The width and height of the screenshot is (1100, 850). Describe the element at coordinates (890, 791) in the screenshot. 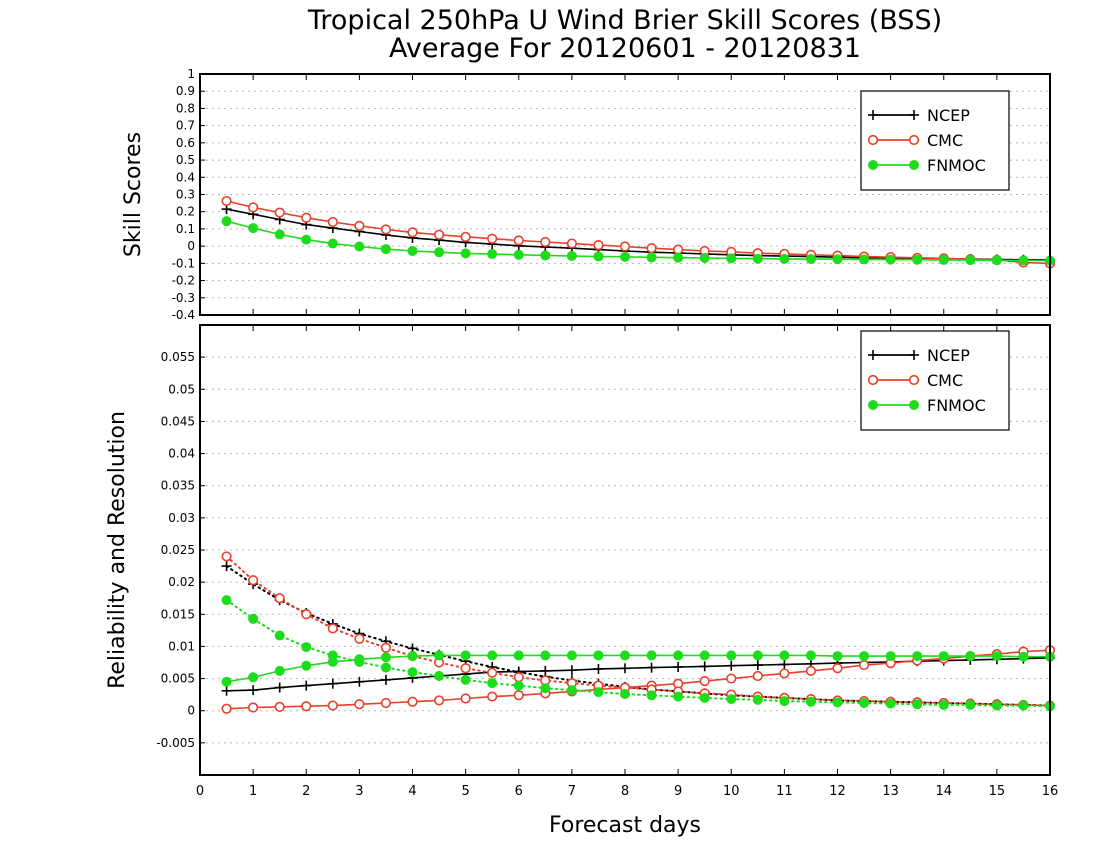

I see `x-tick-label: 13` at that location.